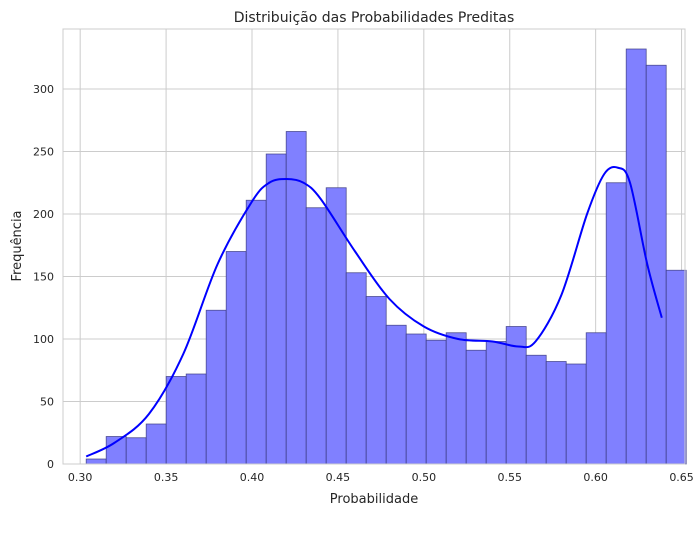 This screenshot has height=545, width=695. I want to click on chart-title: Distribuição das Probabilidades Preditas, so click(374, 18).